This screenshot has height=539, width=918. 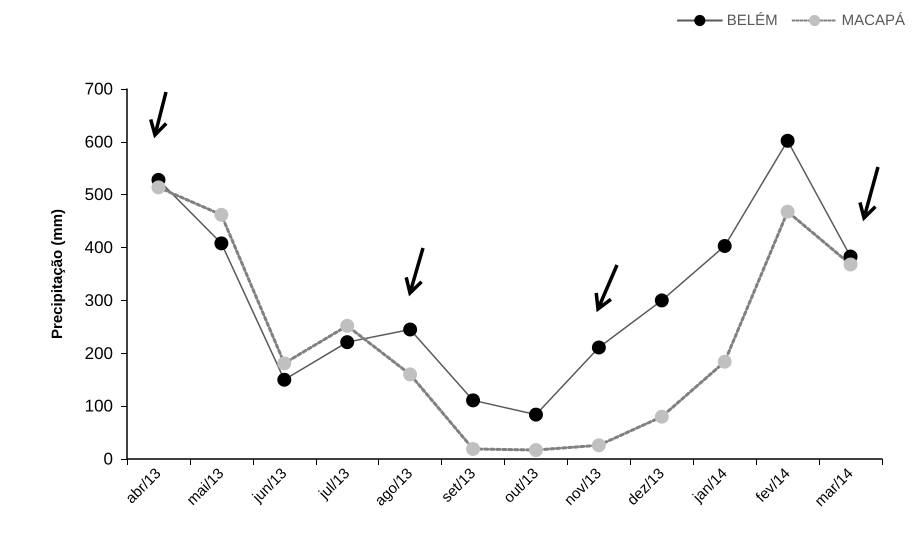 What do you see at coordinates (98, 300) in the screenshot?
I see `y-tick-label: 300` at bounding box center [98, 300].